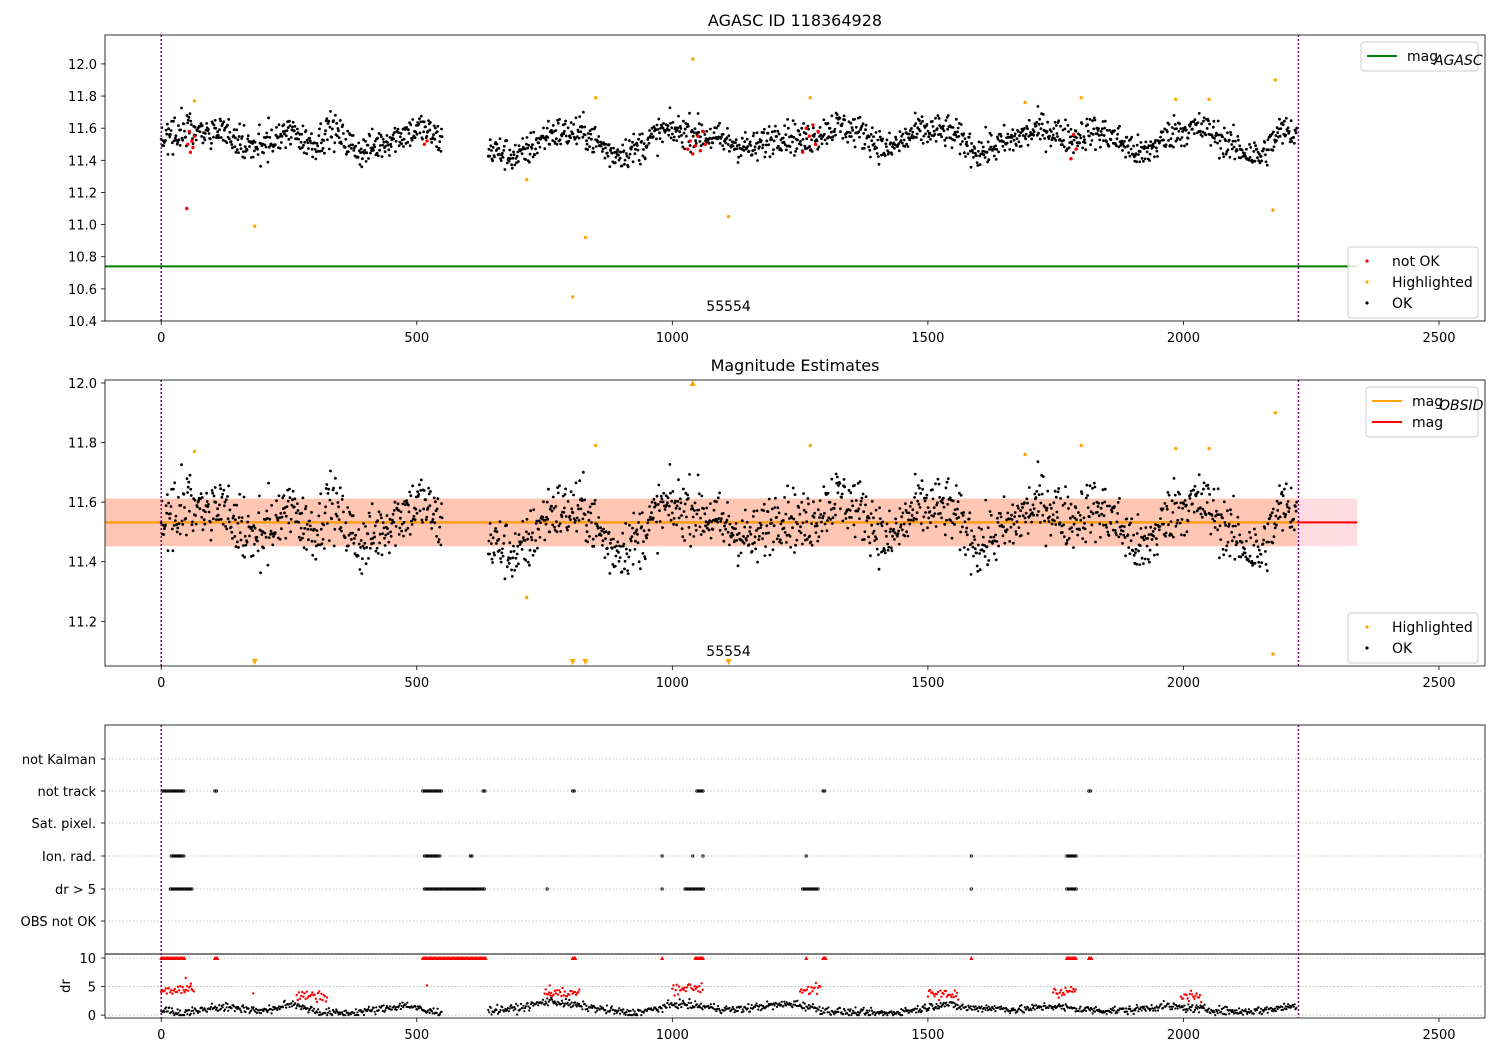 This screenshot has height=1050, width=1500. I want to click on y-tick-label: 10.4, so click(82, 322).